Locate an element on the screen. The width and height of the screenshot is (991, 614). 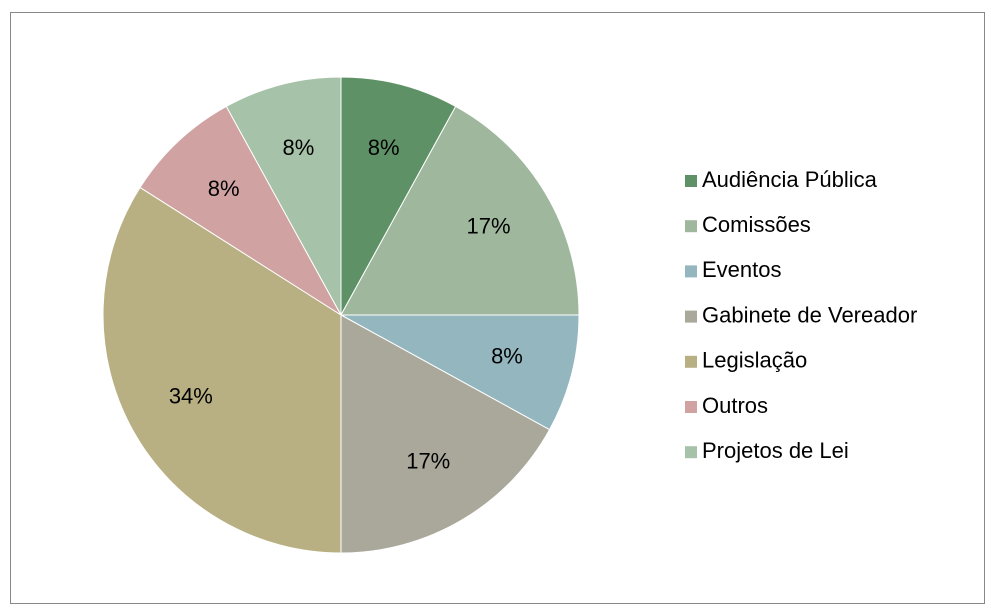
legend-label: Comissões is located at coordinates (756, 224).